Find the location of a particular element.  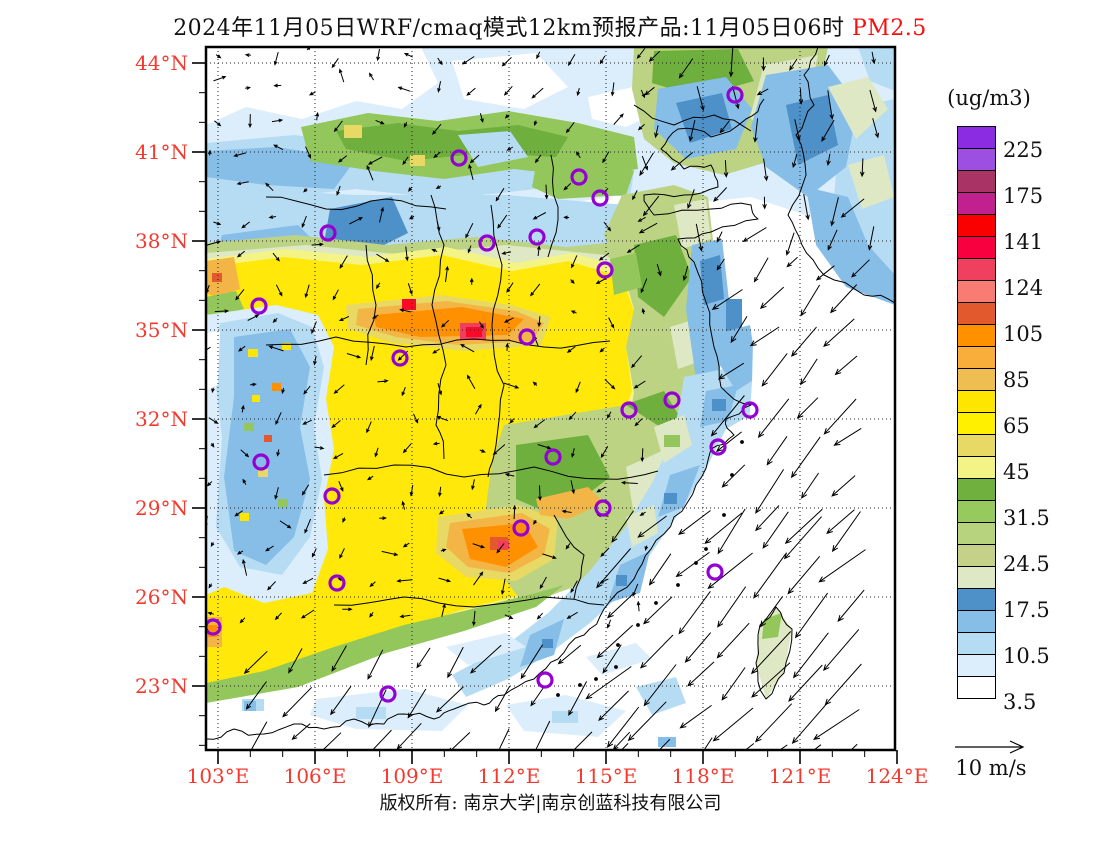

lon-tick-label: 124°E is located at coordinates (897, 776).